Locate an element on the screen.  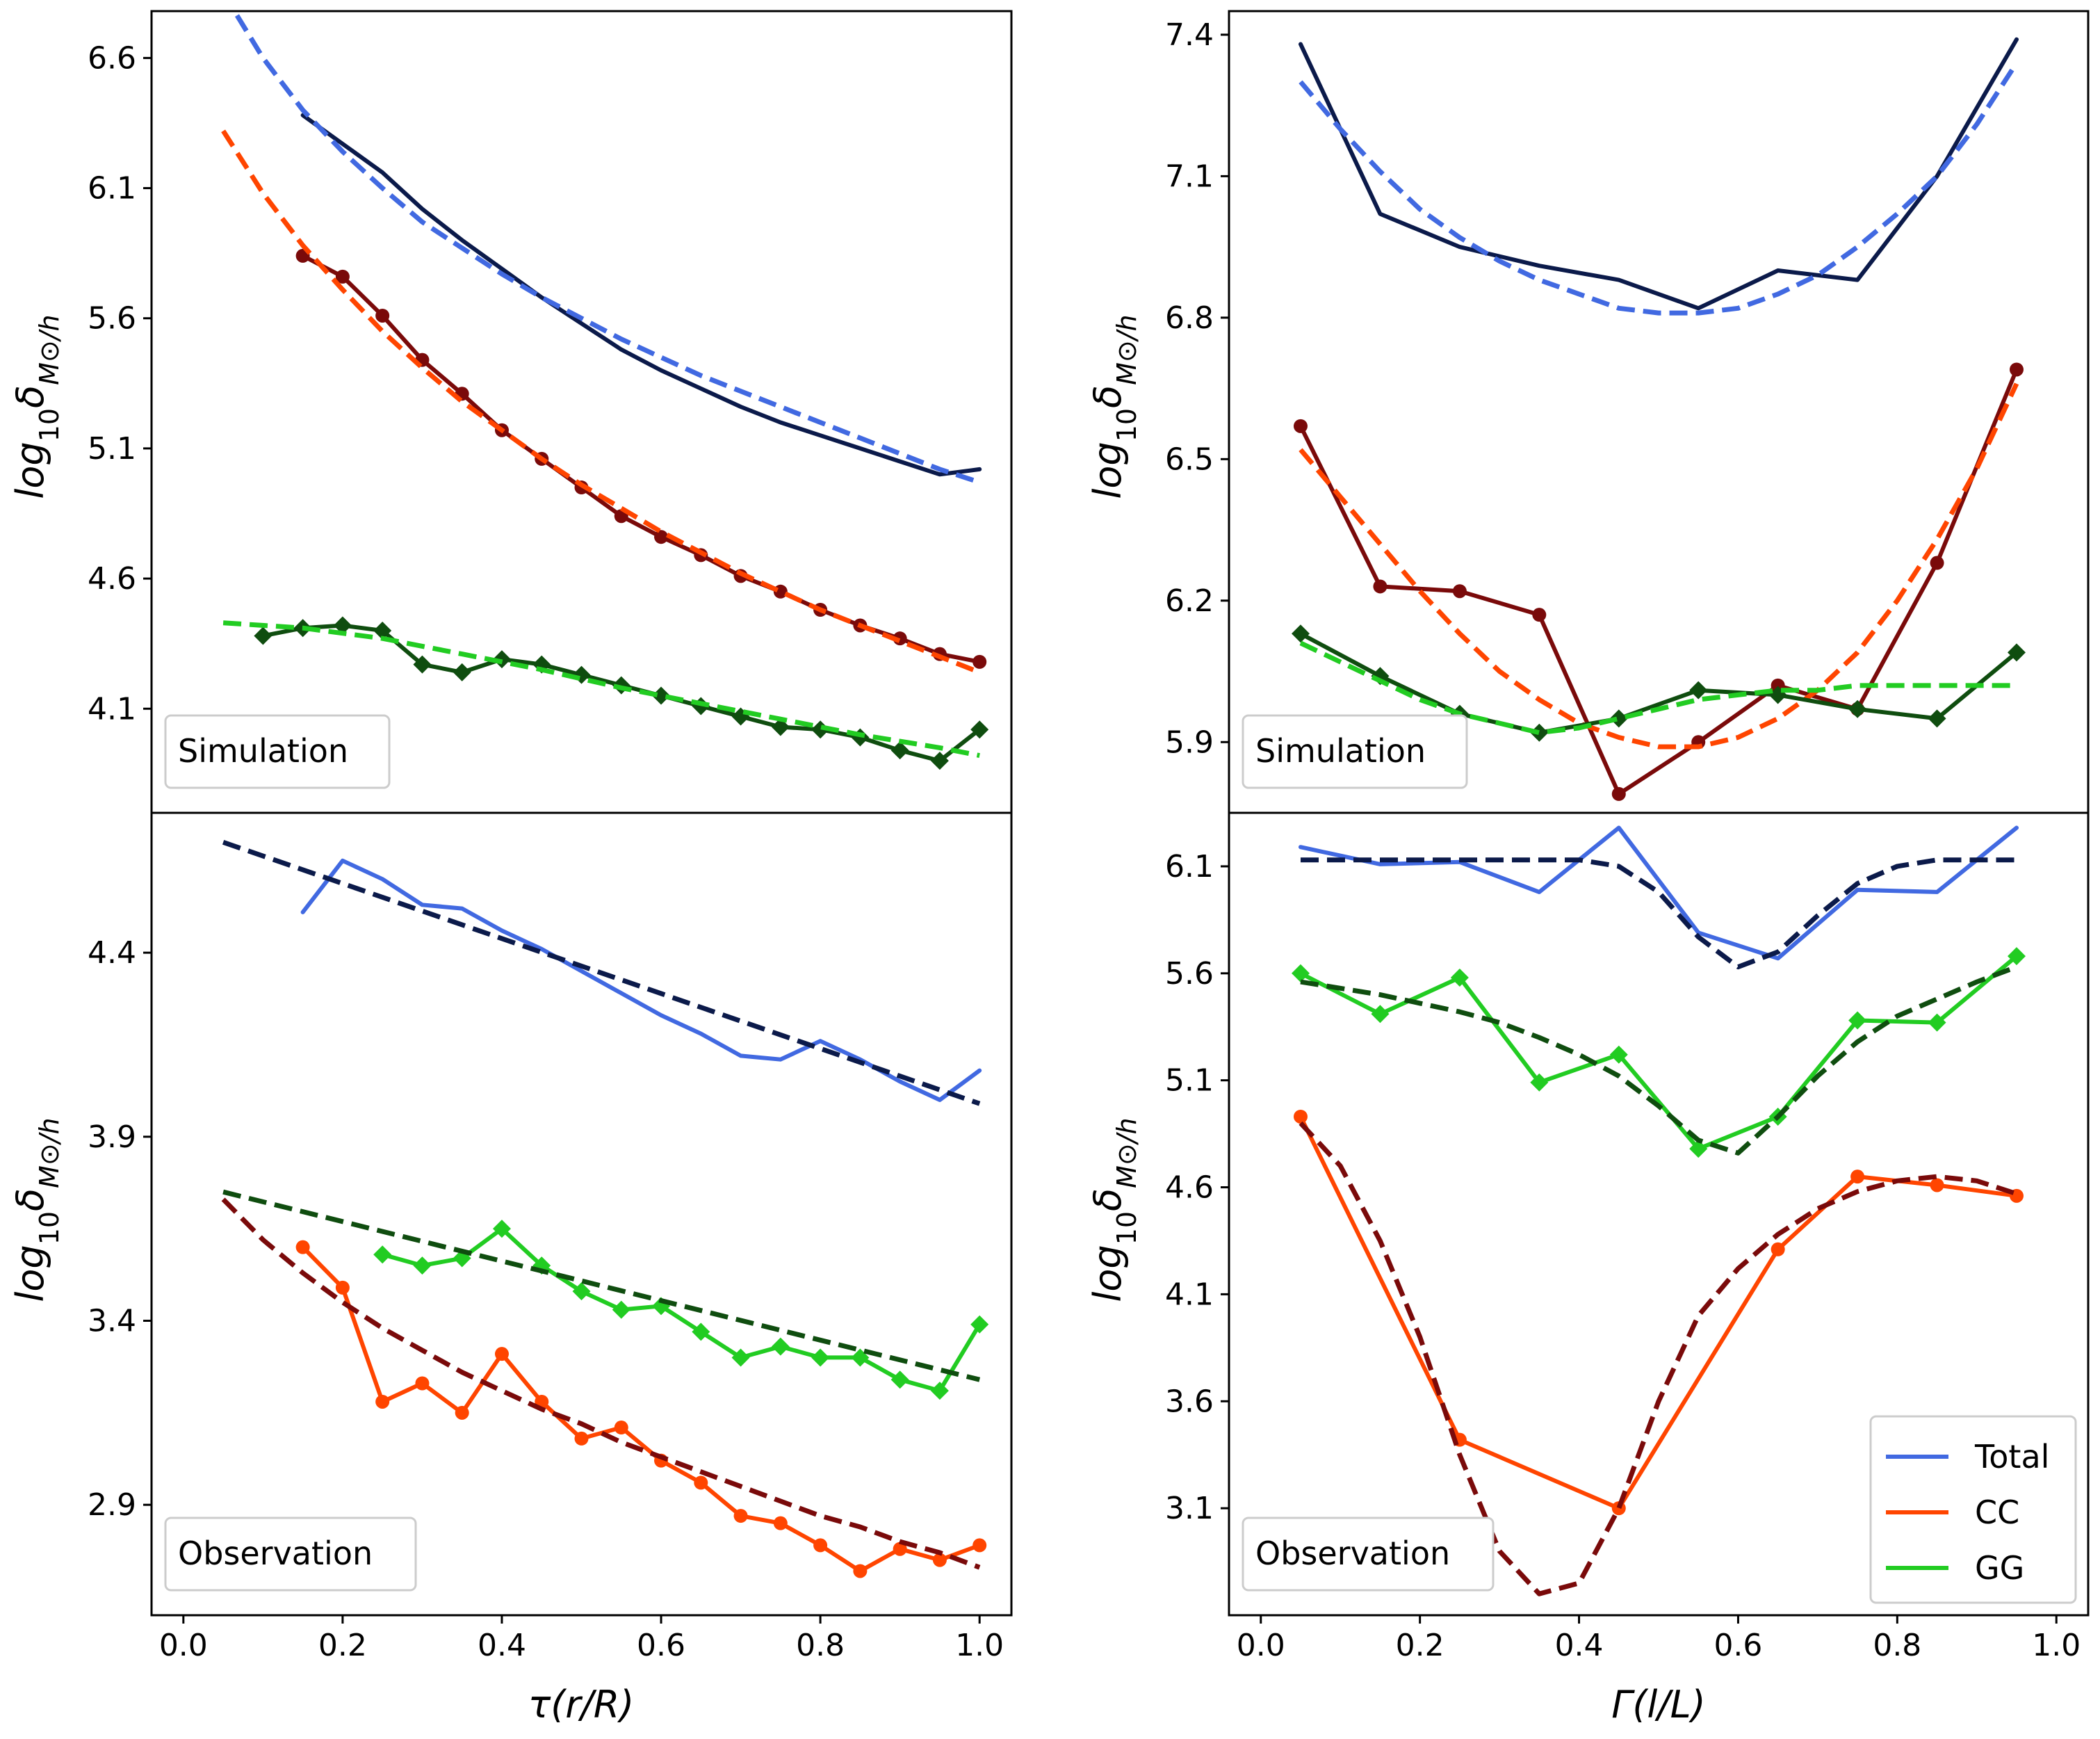
x-tick-label: 0.2 is located at coordinates (1420, 1645).